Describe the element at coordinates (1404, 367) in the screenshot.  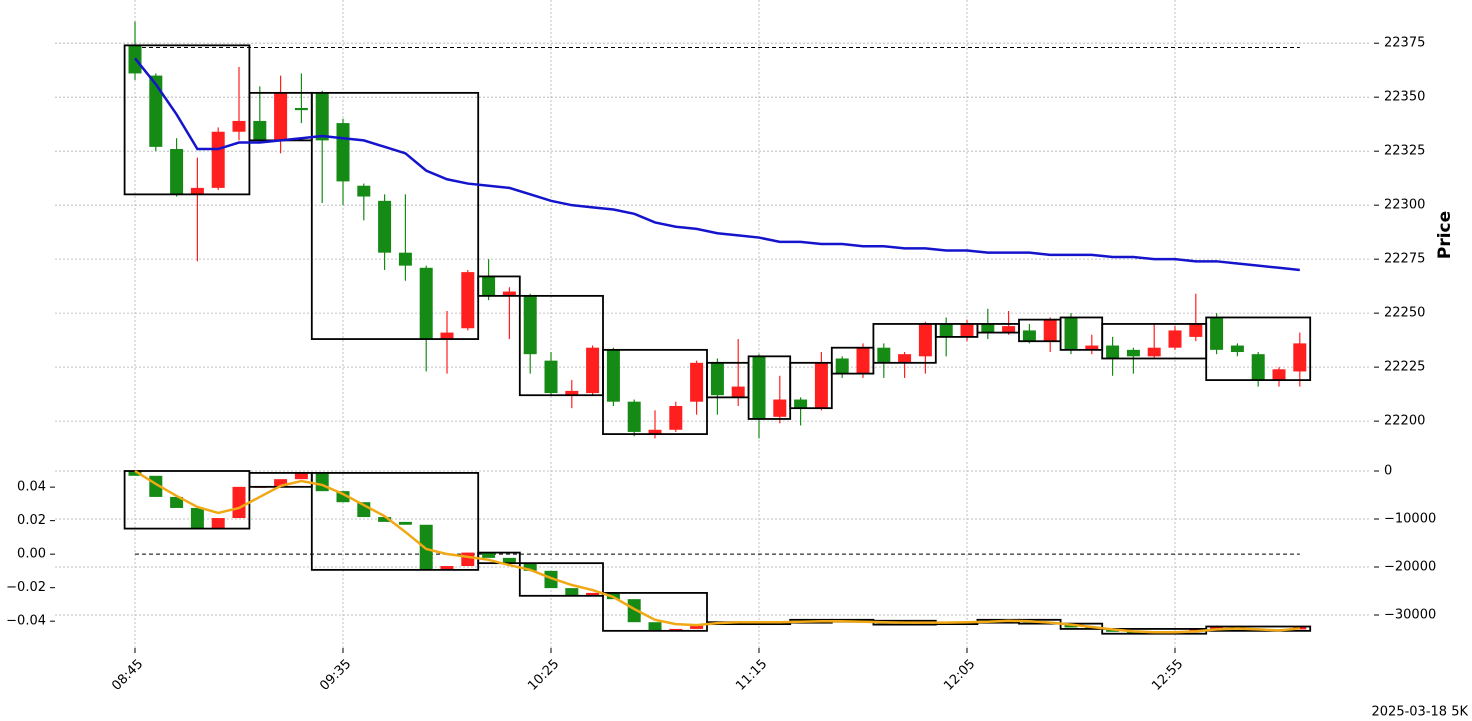
I see `y-tick-label: 22225` at that location.